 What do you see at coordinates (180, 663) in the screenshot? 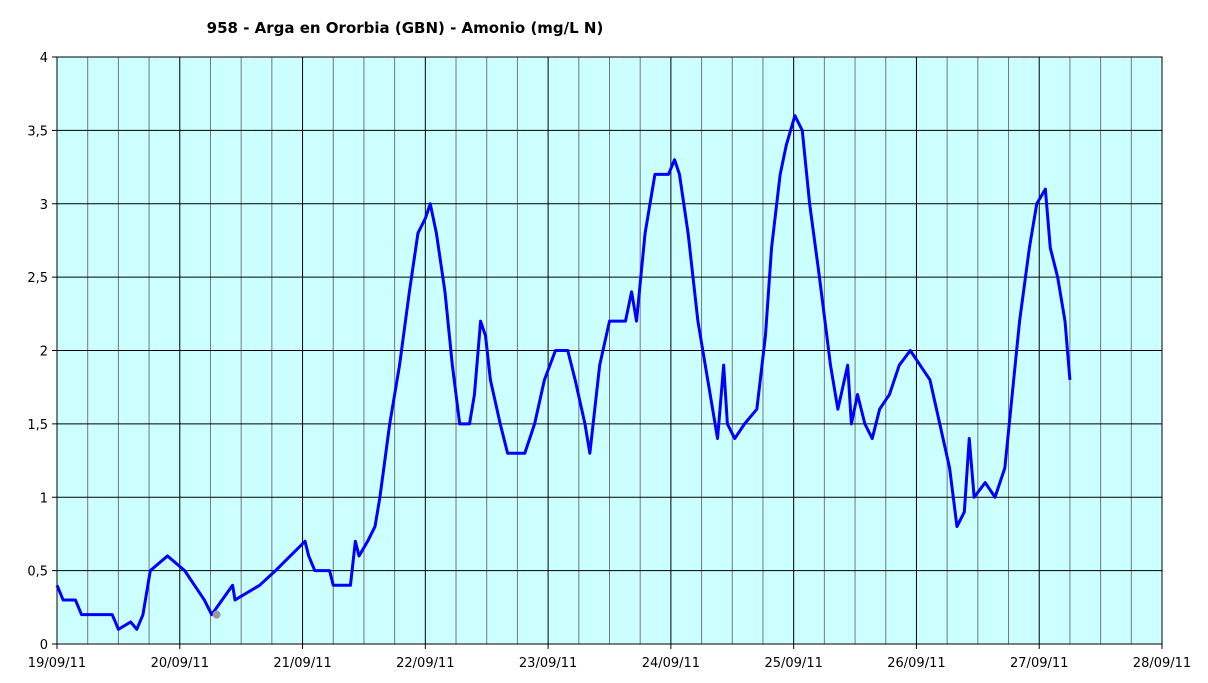
I see `x-tick-label: 20/09/11` at bounding box center [180, 663].